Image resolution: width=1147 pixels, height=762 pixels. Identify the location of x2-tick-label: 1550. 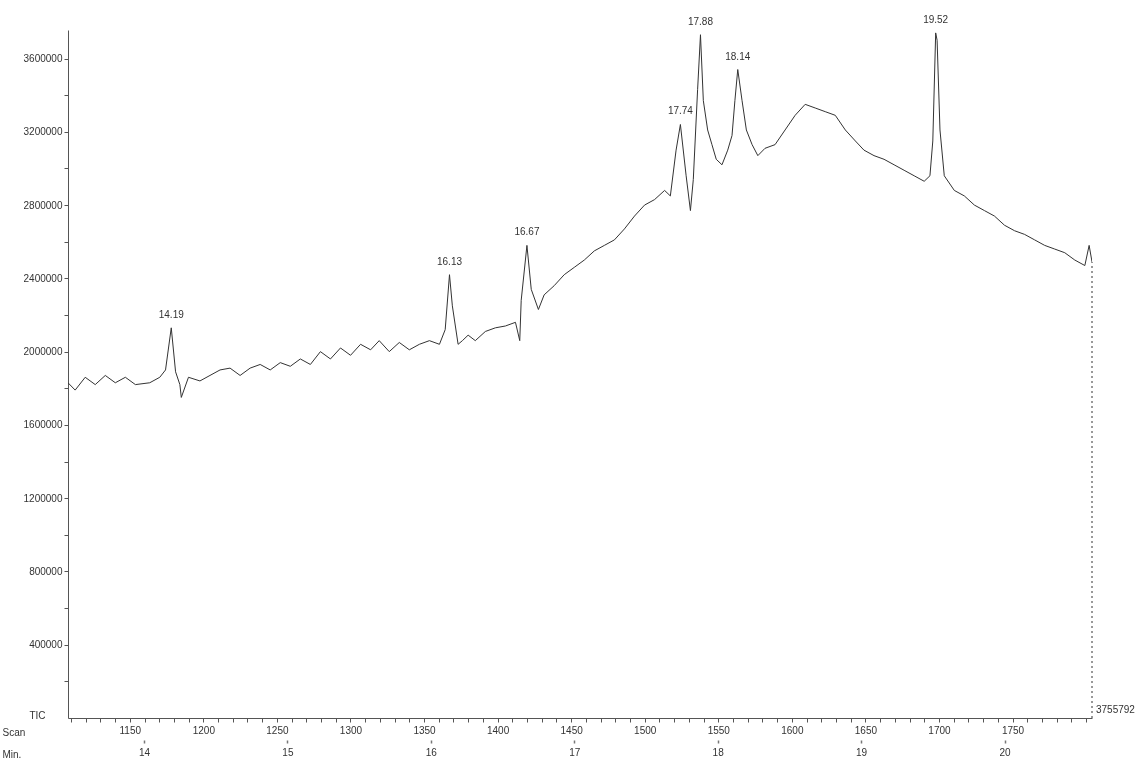
(719, 730).